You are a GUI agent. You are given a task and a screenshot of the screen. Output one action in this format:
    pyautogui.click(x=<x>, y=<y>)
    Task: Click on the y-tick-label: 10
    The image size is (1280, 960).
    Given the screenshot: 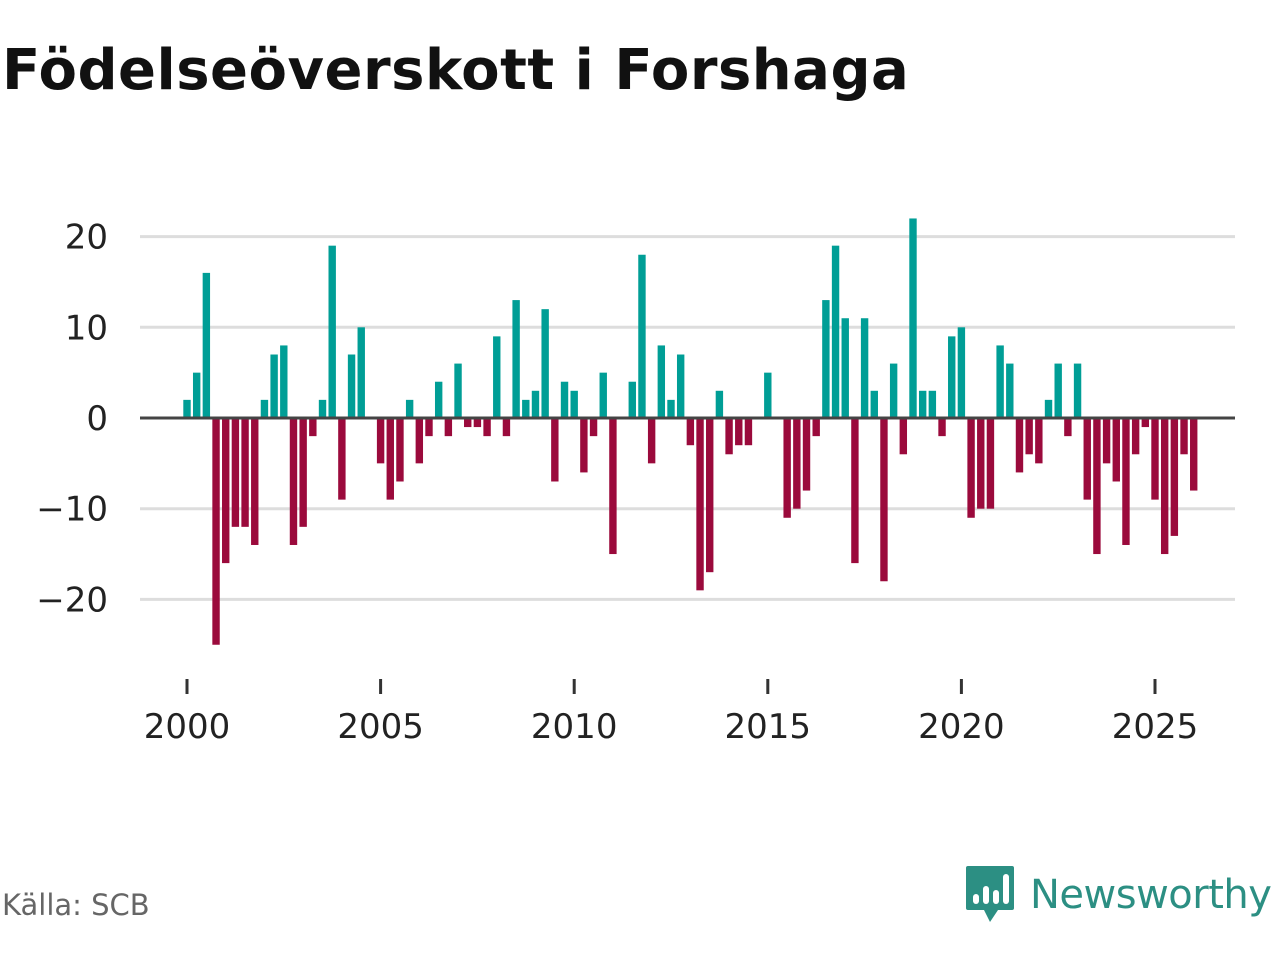 What is the action you would take?
    pyautogui.click(x=86, y=328)
    